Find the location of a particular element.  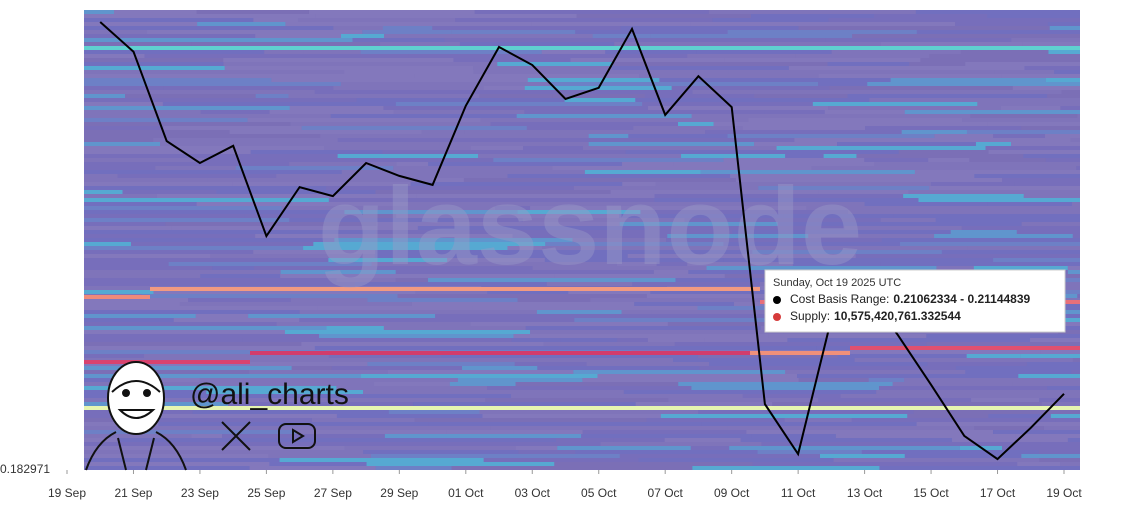

x-tick-label: 17 Oct is located at coordinates (998, 493).